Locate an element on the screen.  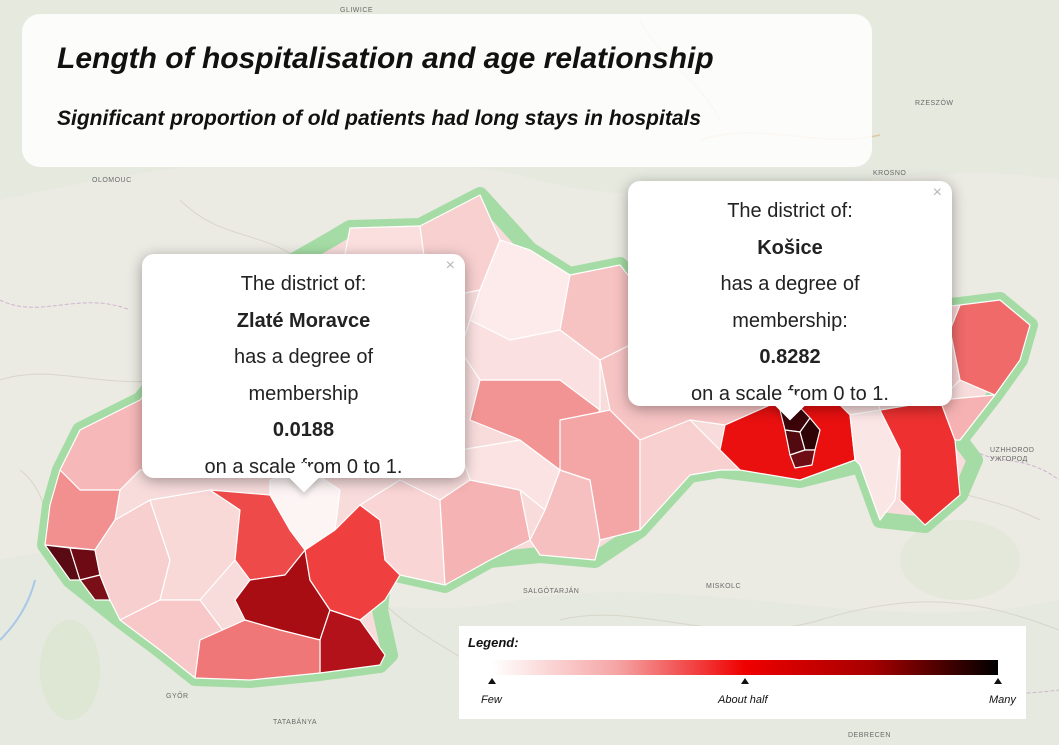
legend-marker-many is located at coordinates (998, 681).